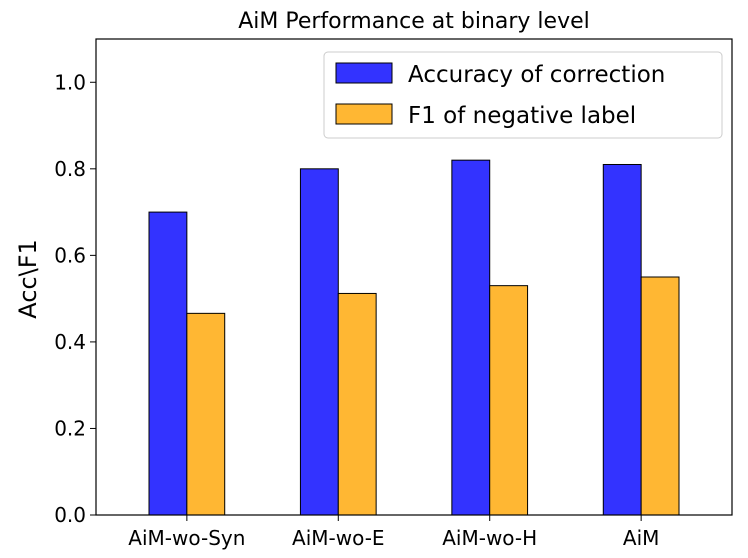  What do you see at coordinates (70, 515) in the screenshot?
I see `y-tick-label: 0.0` at bounding box center [70, 515].